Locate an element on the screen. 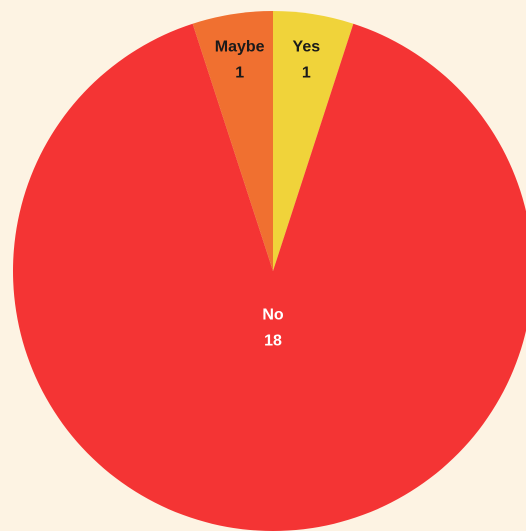 Image resolution: width=526 pixels, height=531 pixels. slice-label: Yes is located at coordinates (307, 47).